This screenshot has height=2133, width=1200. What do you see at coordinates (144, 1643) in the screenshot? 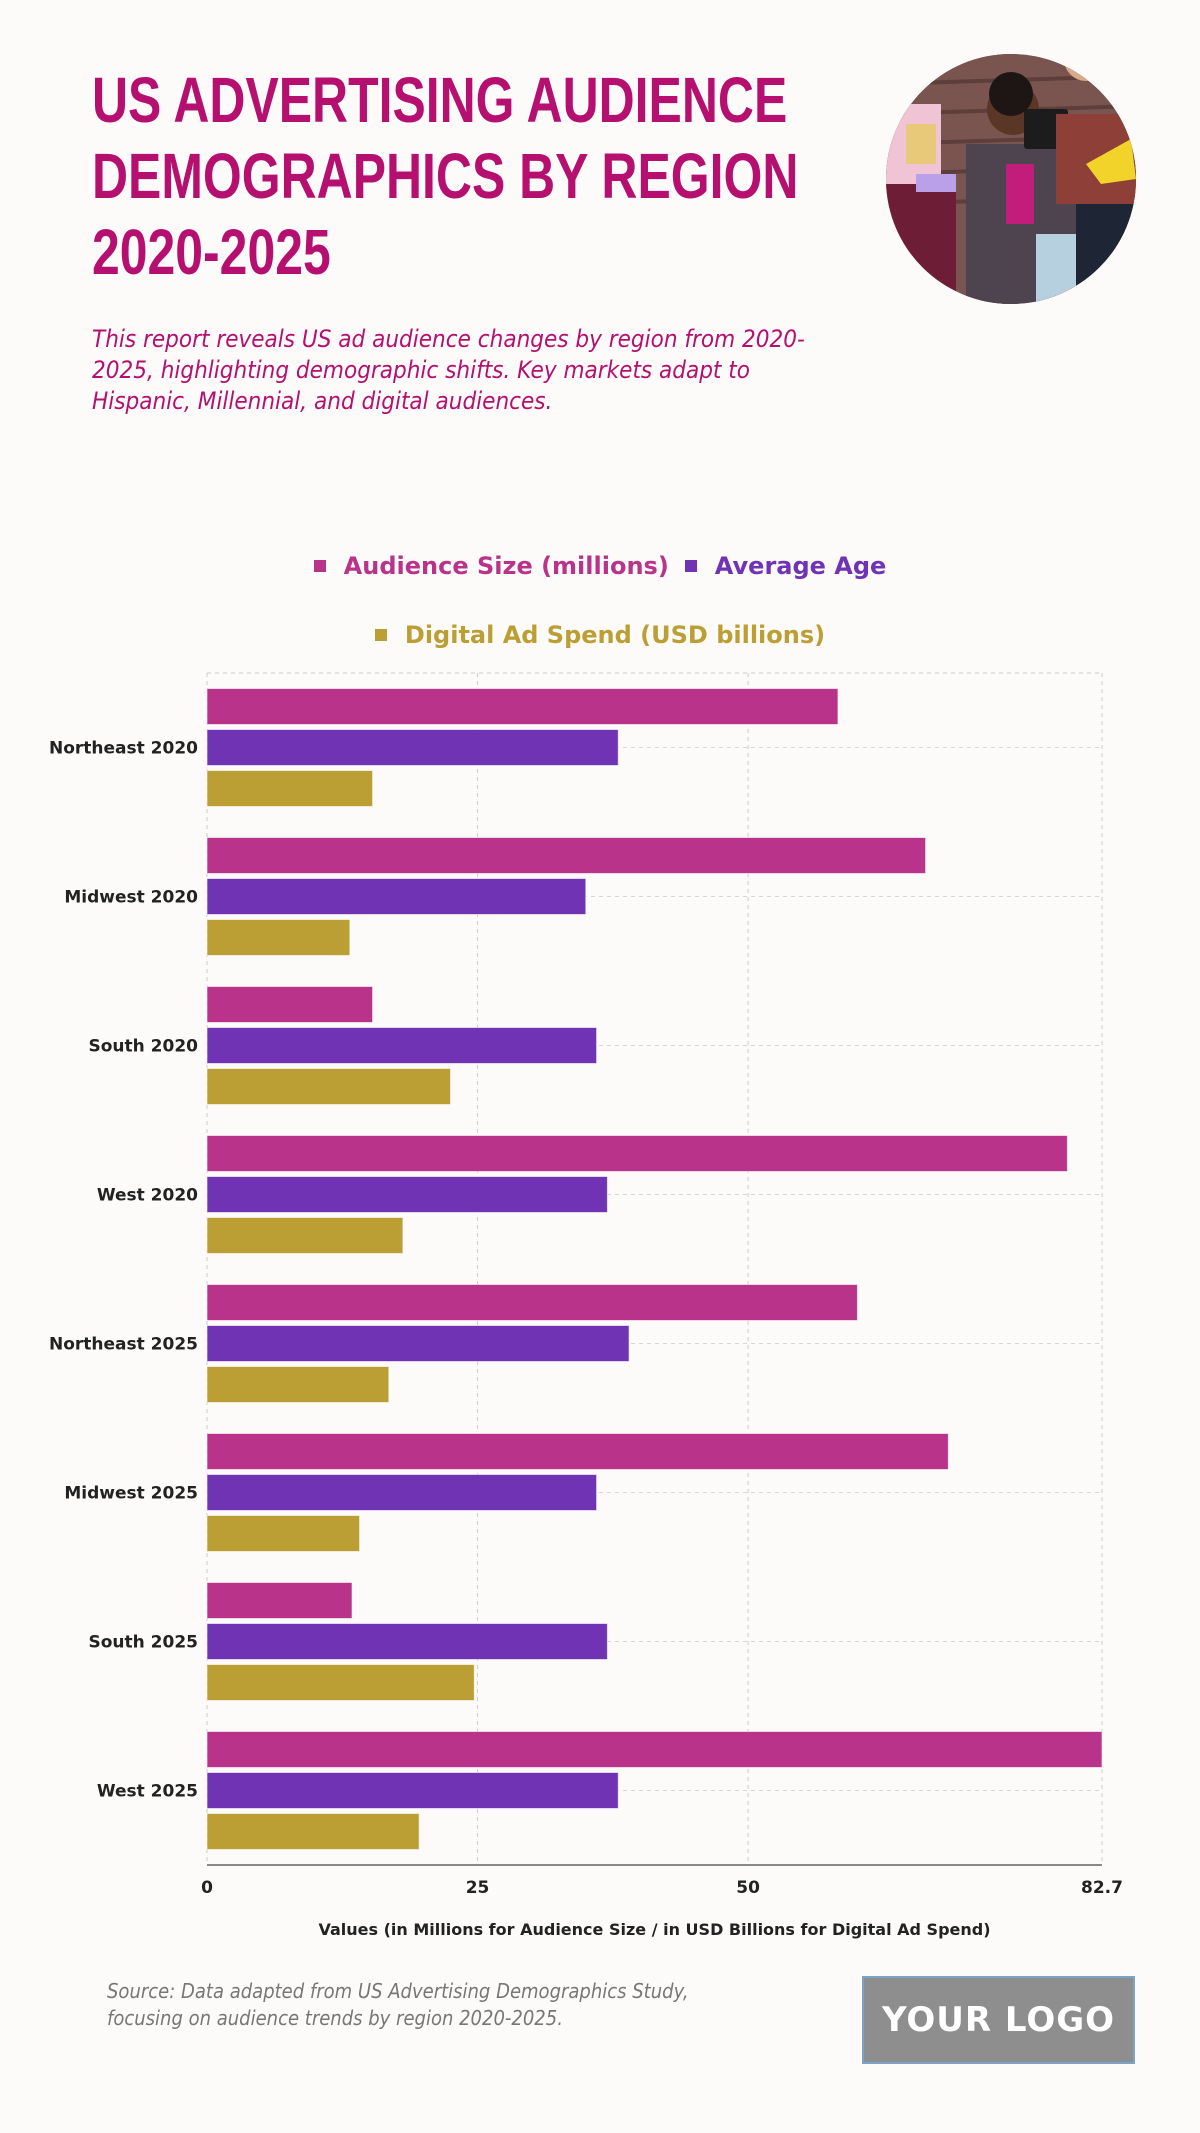
I see `y-category-label: South 2025` at bounding box center [144, 1643].